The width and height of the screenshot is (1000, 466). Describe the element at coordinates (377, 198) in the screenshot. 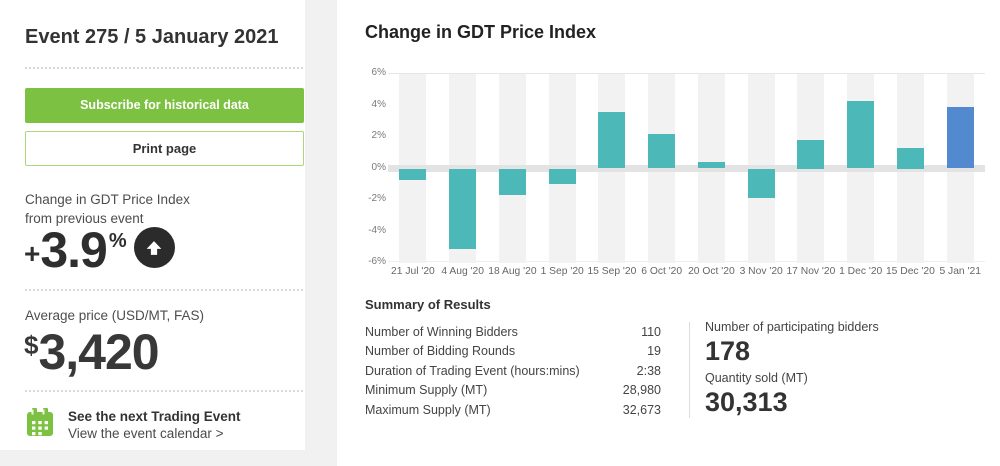

I see `y-tick-label: -2%` at that location.